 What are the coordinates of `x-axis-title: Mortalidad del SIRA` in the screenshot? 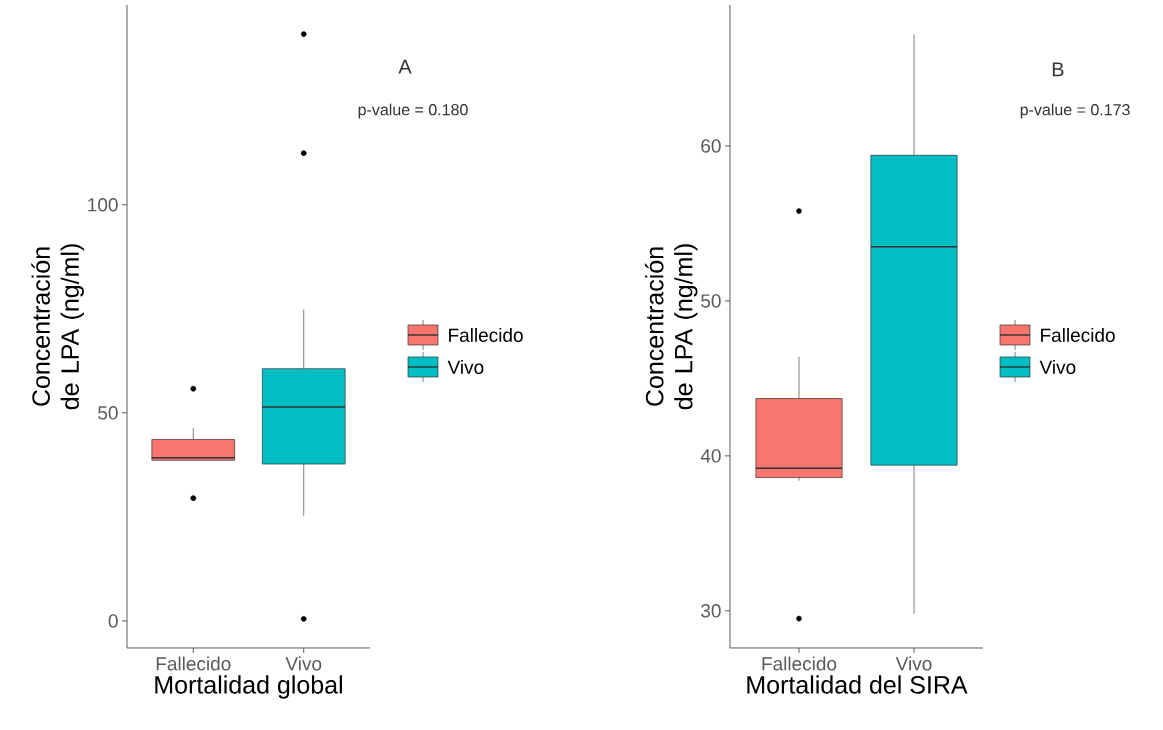 It's located at (857, 684).